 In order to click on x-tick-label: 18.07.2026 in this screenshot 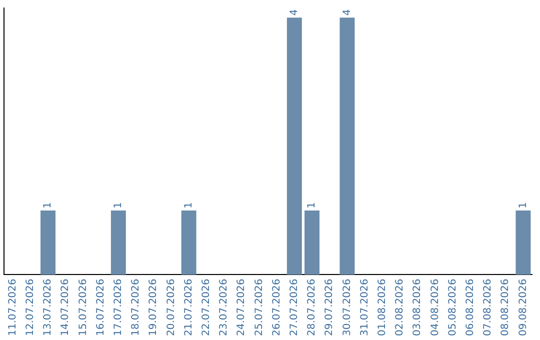, I will do `click(136, 307)`.